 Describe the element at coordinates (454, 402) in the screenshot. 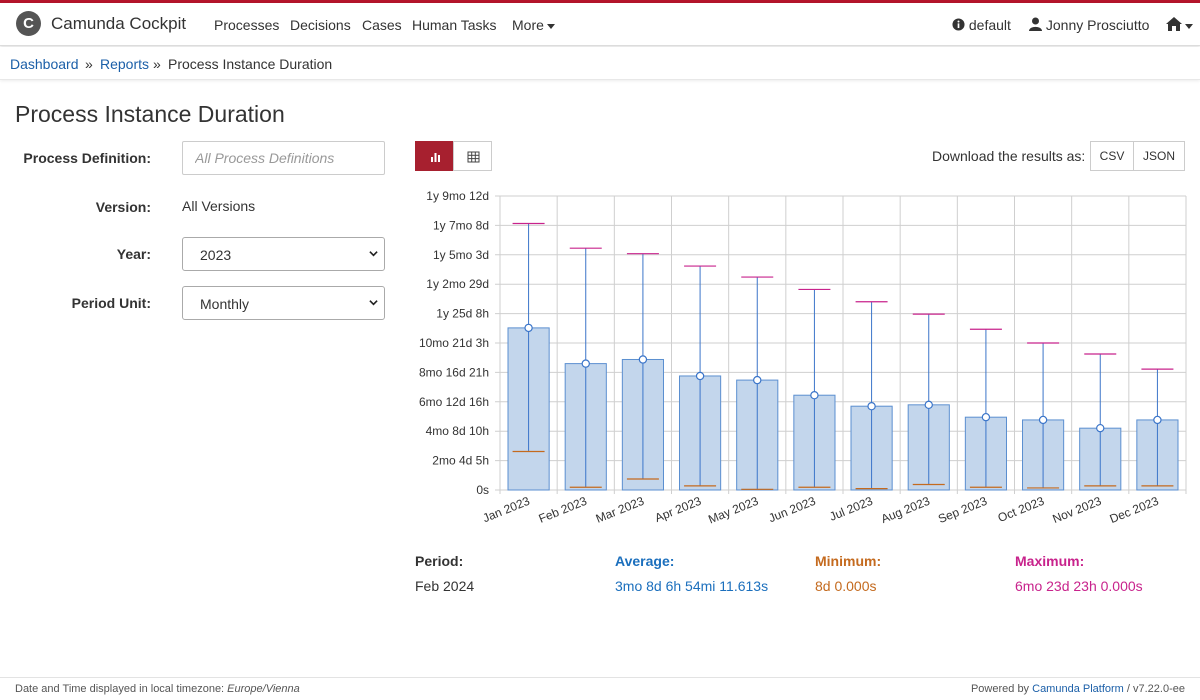

I see `y-tick-label: 6mo 12d 16h` at that location.